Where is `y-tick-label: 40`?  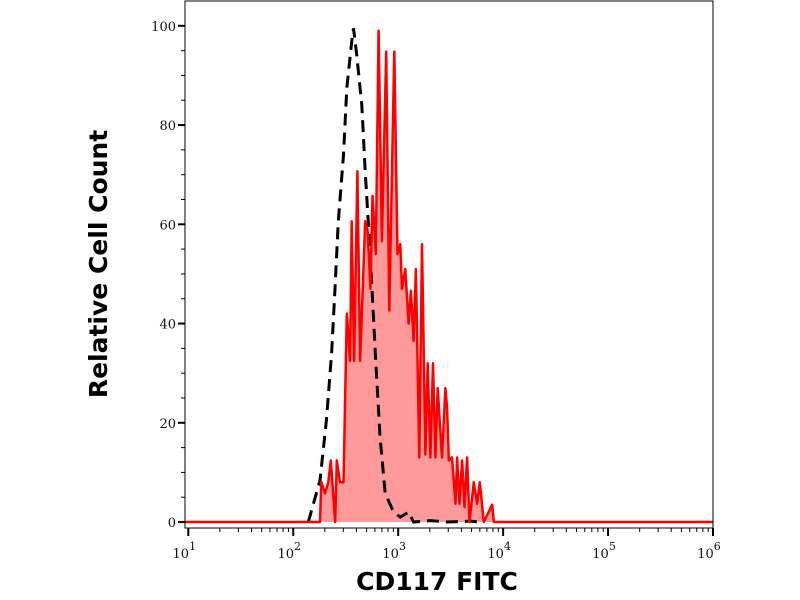
y-tick-label: 40 is located at coordinates (167, 325).